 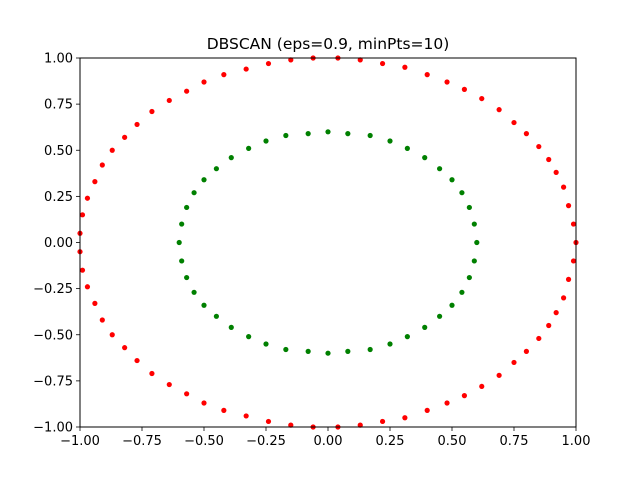 What do you see at coordinates (53, 335) in the screenshot?
I see `y-tick-label: −0.50` at bounding box center [53, 335].